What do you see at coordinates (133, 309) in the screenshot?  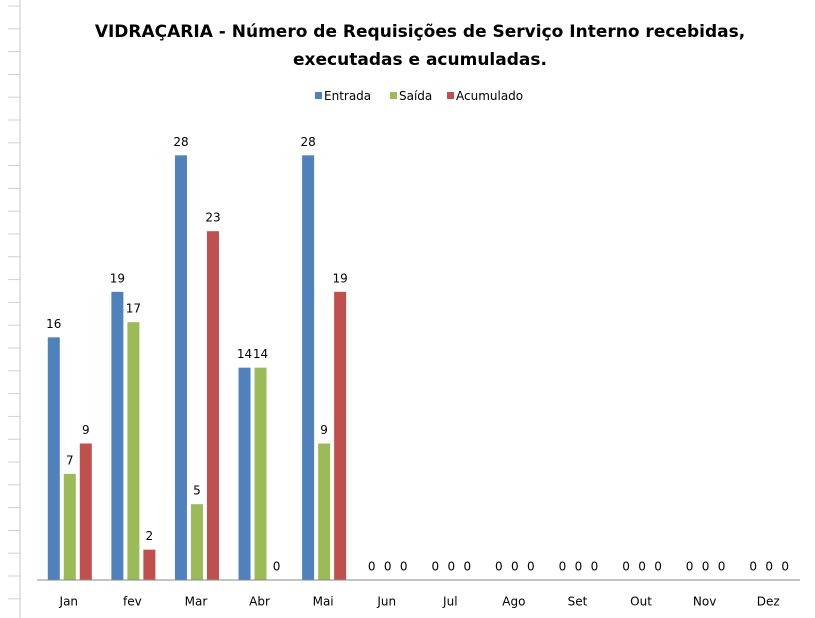 I see `data-label: 17` at bounding box center [133, 309].